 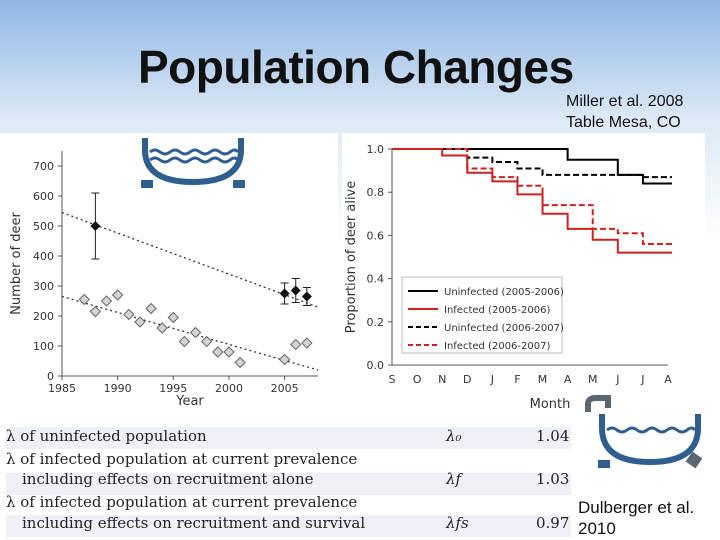 I want to click on y-tick-label: 400, so click(x=43, y=256).